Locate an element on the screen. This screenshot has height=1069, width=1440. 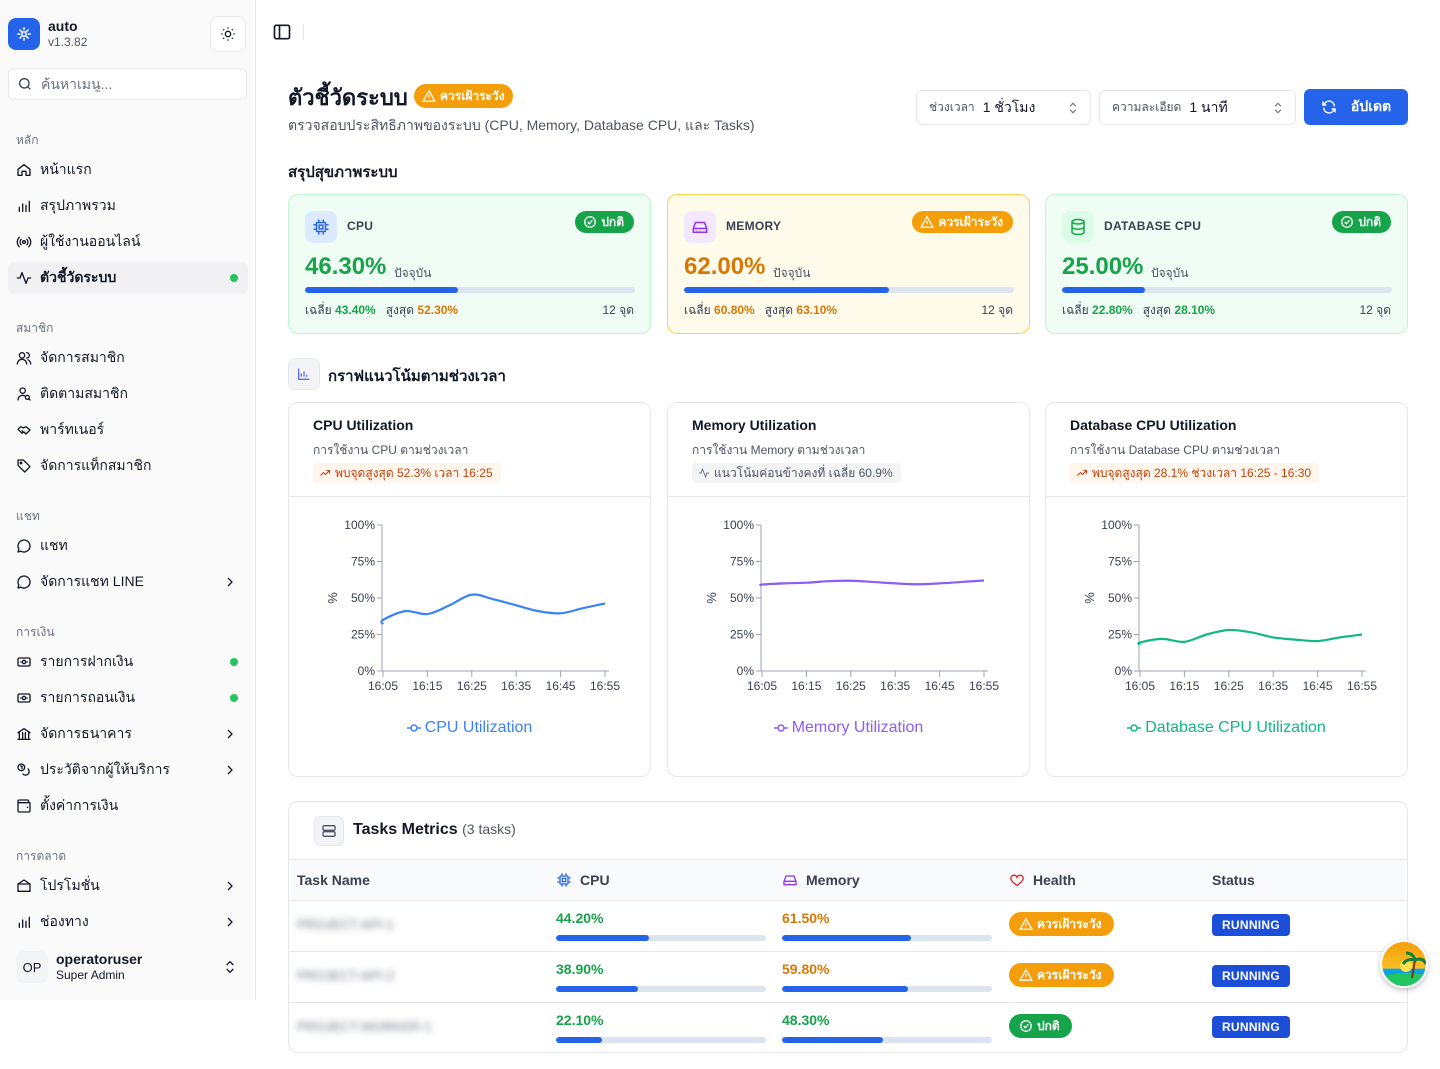
chart-legend: Database CPU Utilization is located at coordinates (1226, 728).